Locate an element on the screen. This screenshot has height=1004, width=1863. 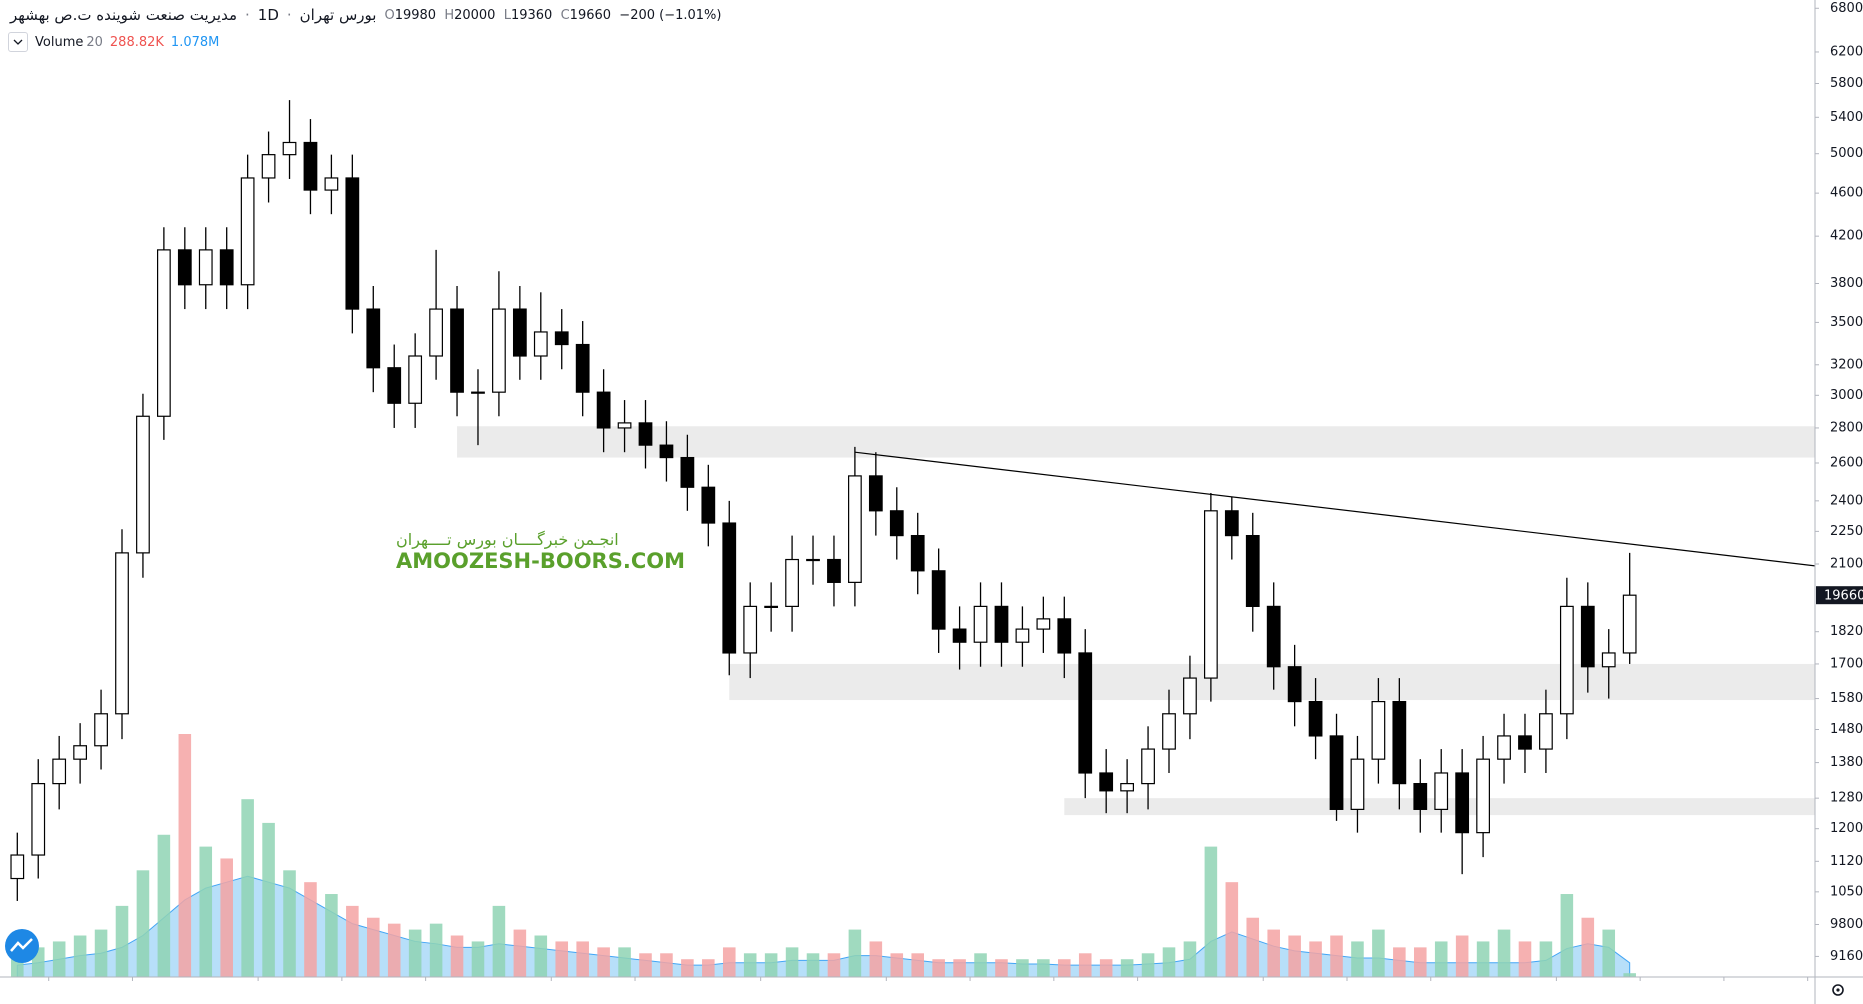
exchange: بورس تهران is located at coordinates (338, 15).